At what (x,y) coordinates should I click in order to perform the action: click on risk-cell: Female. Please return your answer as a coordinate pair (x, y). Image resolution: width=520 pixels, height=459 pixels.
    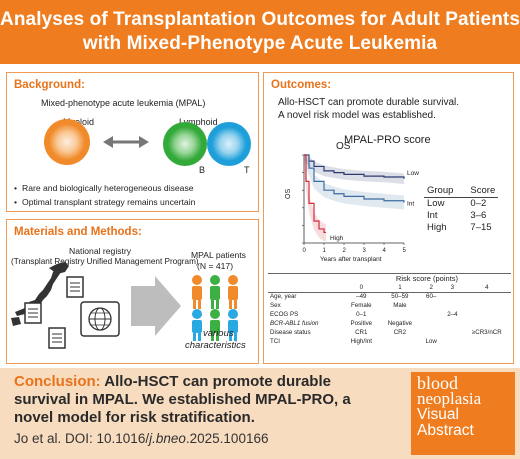
    Looking at the image, I should click on (361, 305).